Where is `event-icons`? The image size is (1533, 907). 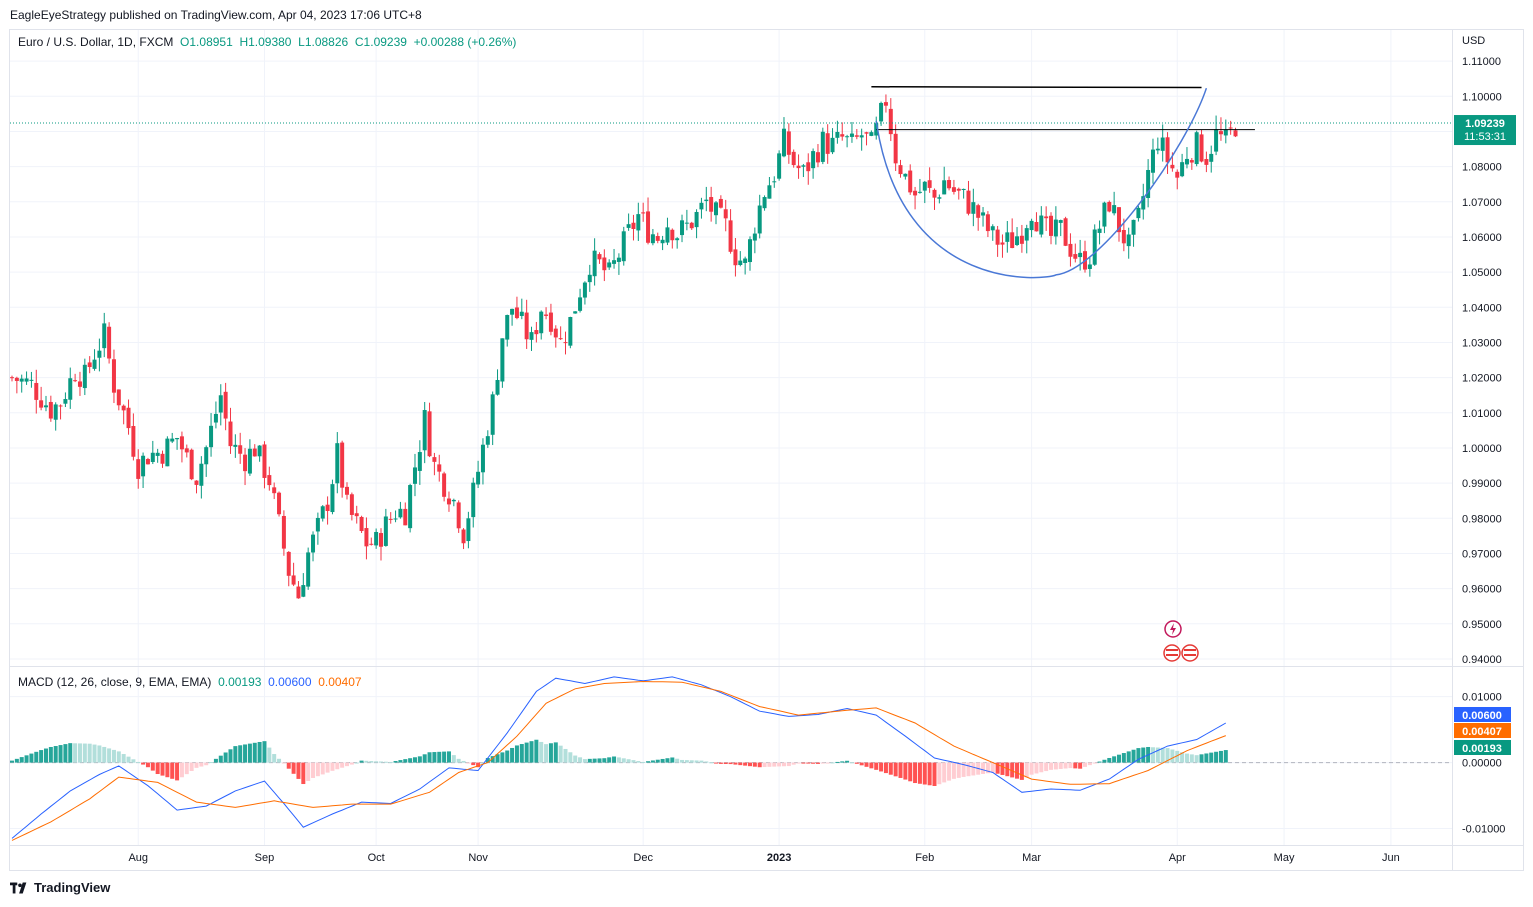 event-icons is located at coordinates (1181, 641).